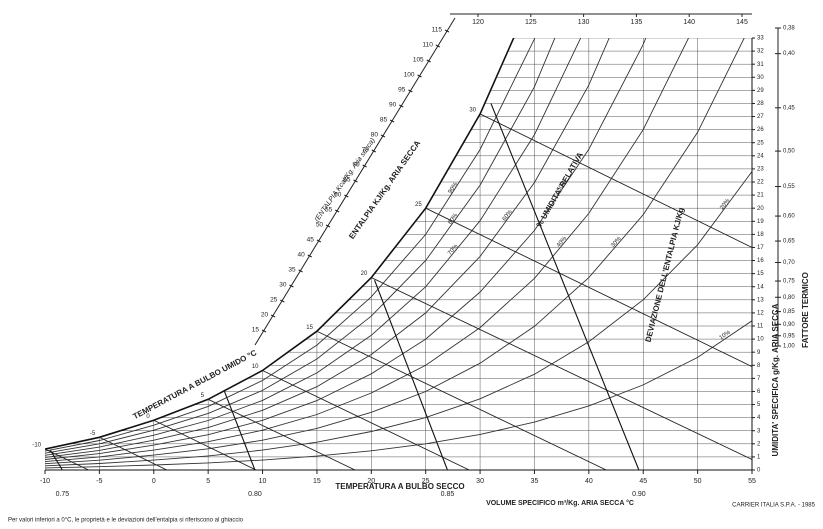 Image resolution: width=823 pixels, height=529 pixels. Describe the element at coordinates (418, 60) in the screenshot. I see `enthalpy-tick-label: 105` at that location.